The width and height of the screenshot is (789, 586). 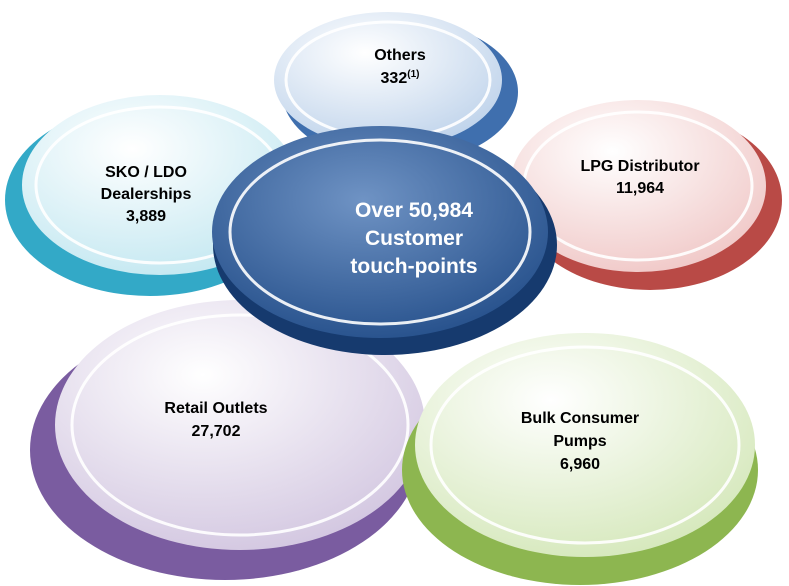 What do you see at coordinates (216, 431) in the screenshot?
I see `node-value: 27,702` at bounding box center [216, 431].